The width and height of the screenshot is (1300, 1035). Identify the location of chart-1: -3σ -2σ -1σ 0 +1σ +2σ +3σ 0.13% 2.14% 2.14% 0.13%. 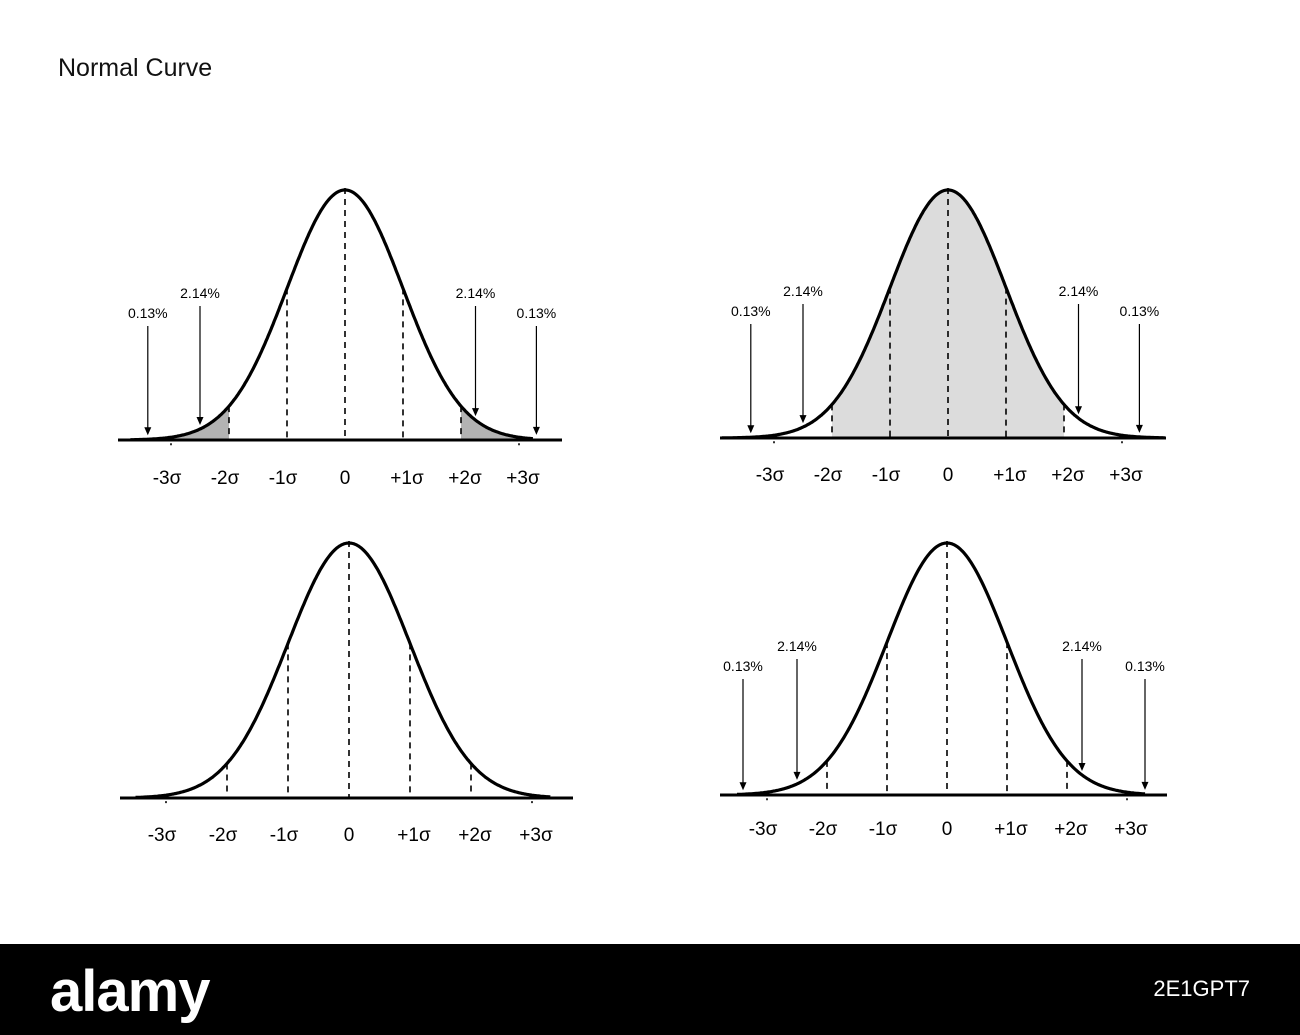
(340, 338).